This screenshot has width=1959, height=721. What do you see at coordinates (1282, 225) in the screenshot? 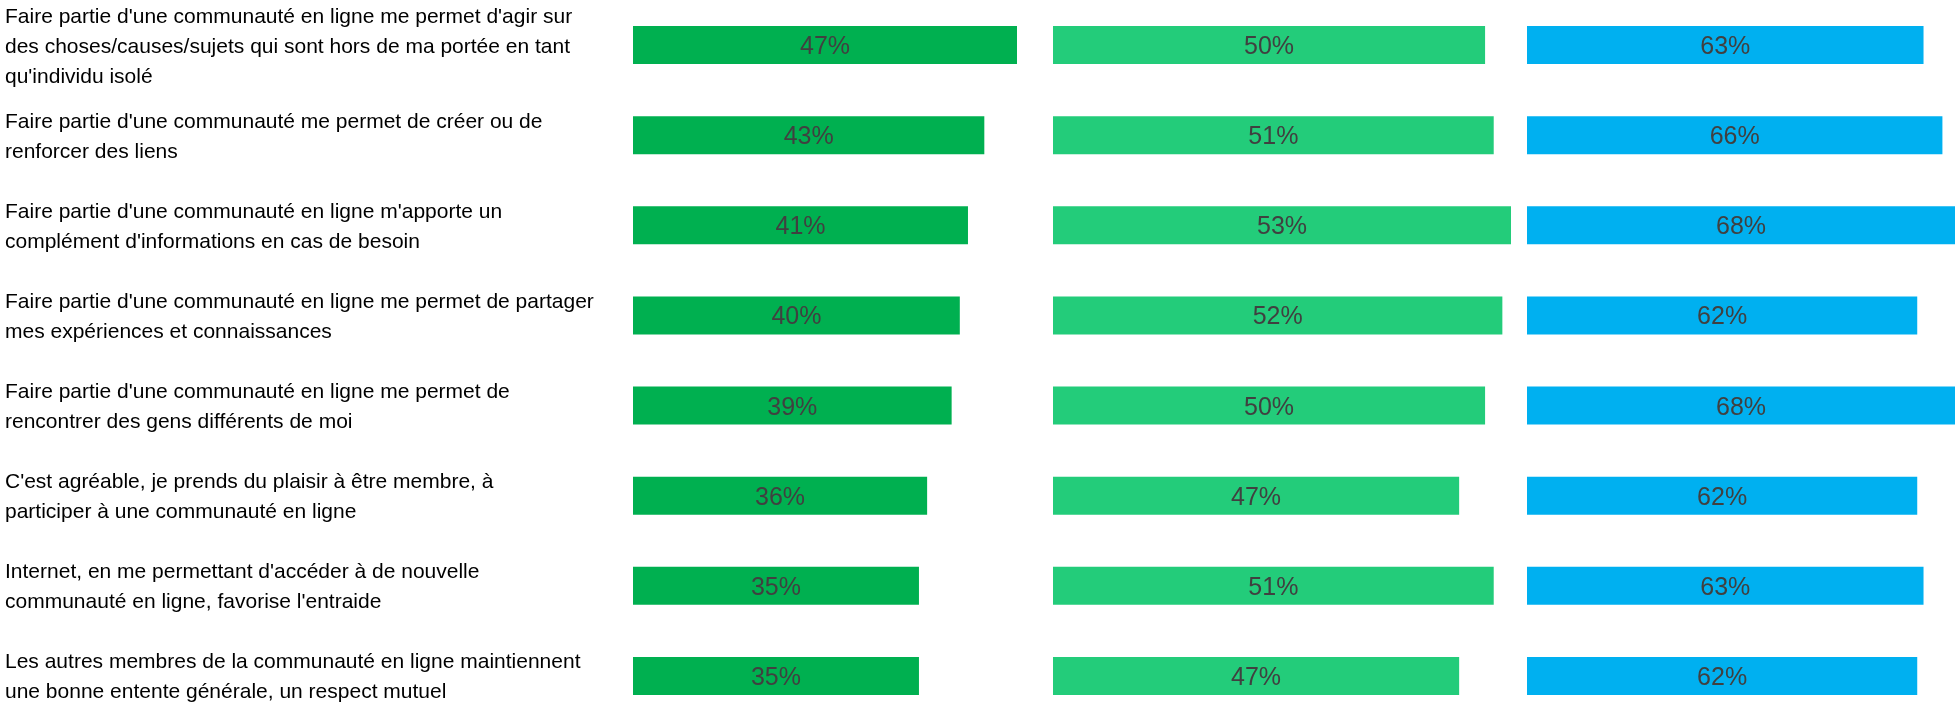
I see `data-label: 53%` at bounding box center [1282, 225].